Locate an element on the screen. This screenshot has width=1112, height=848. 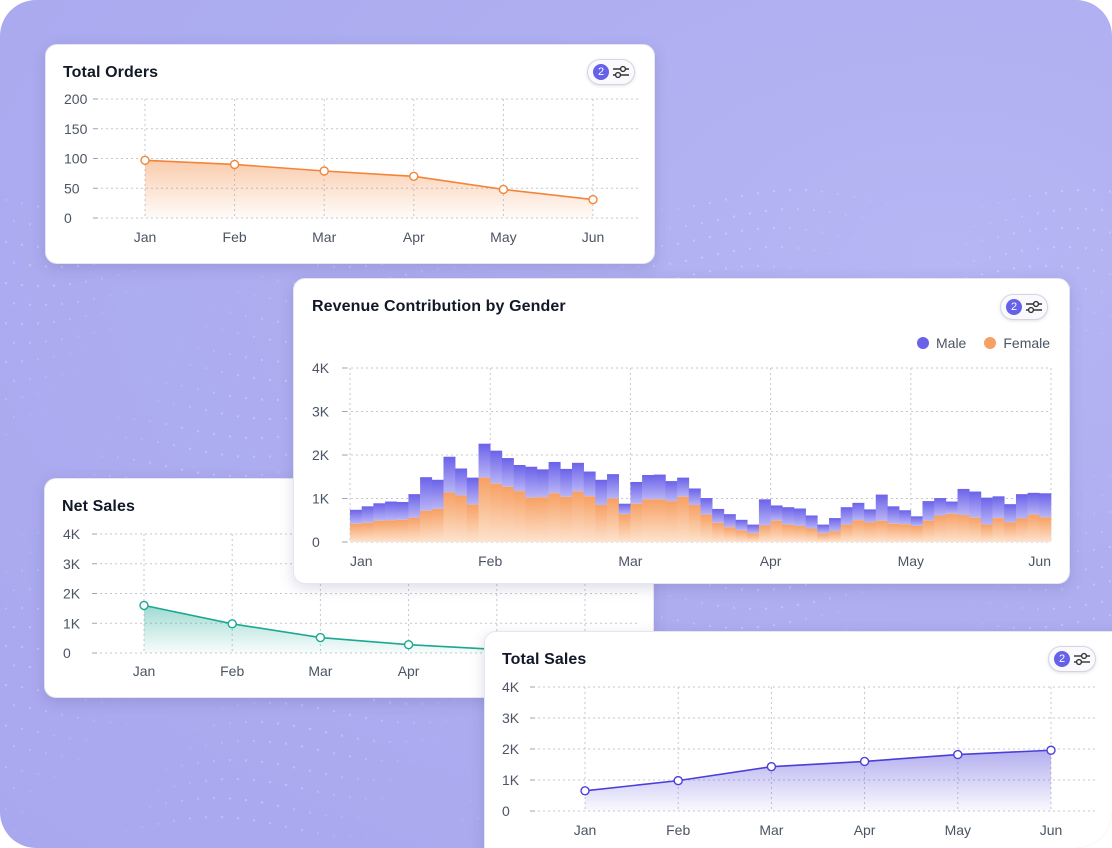
y-tick-label: 0 is located at coordinates (67, 653).